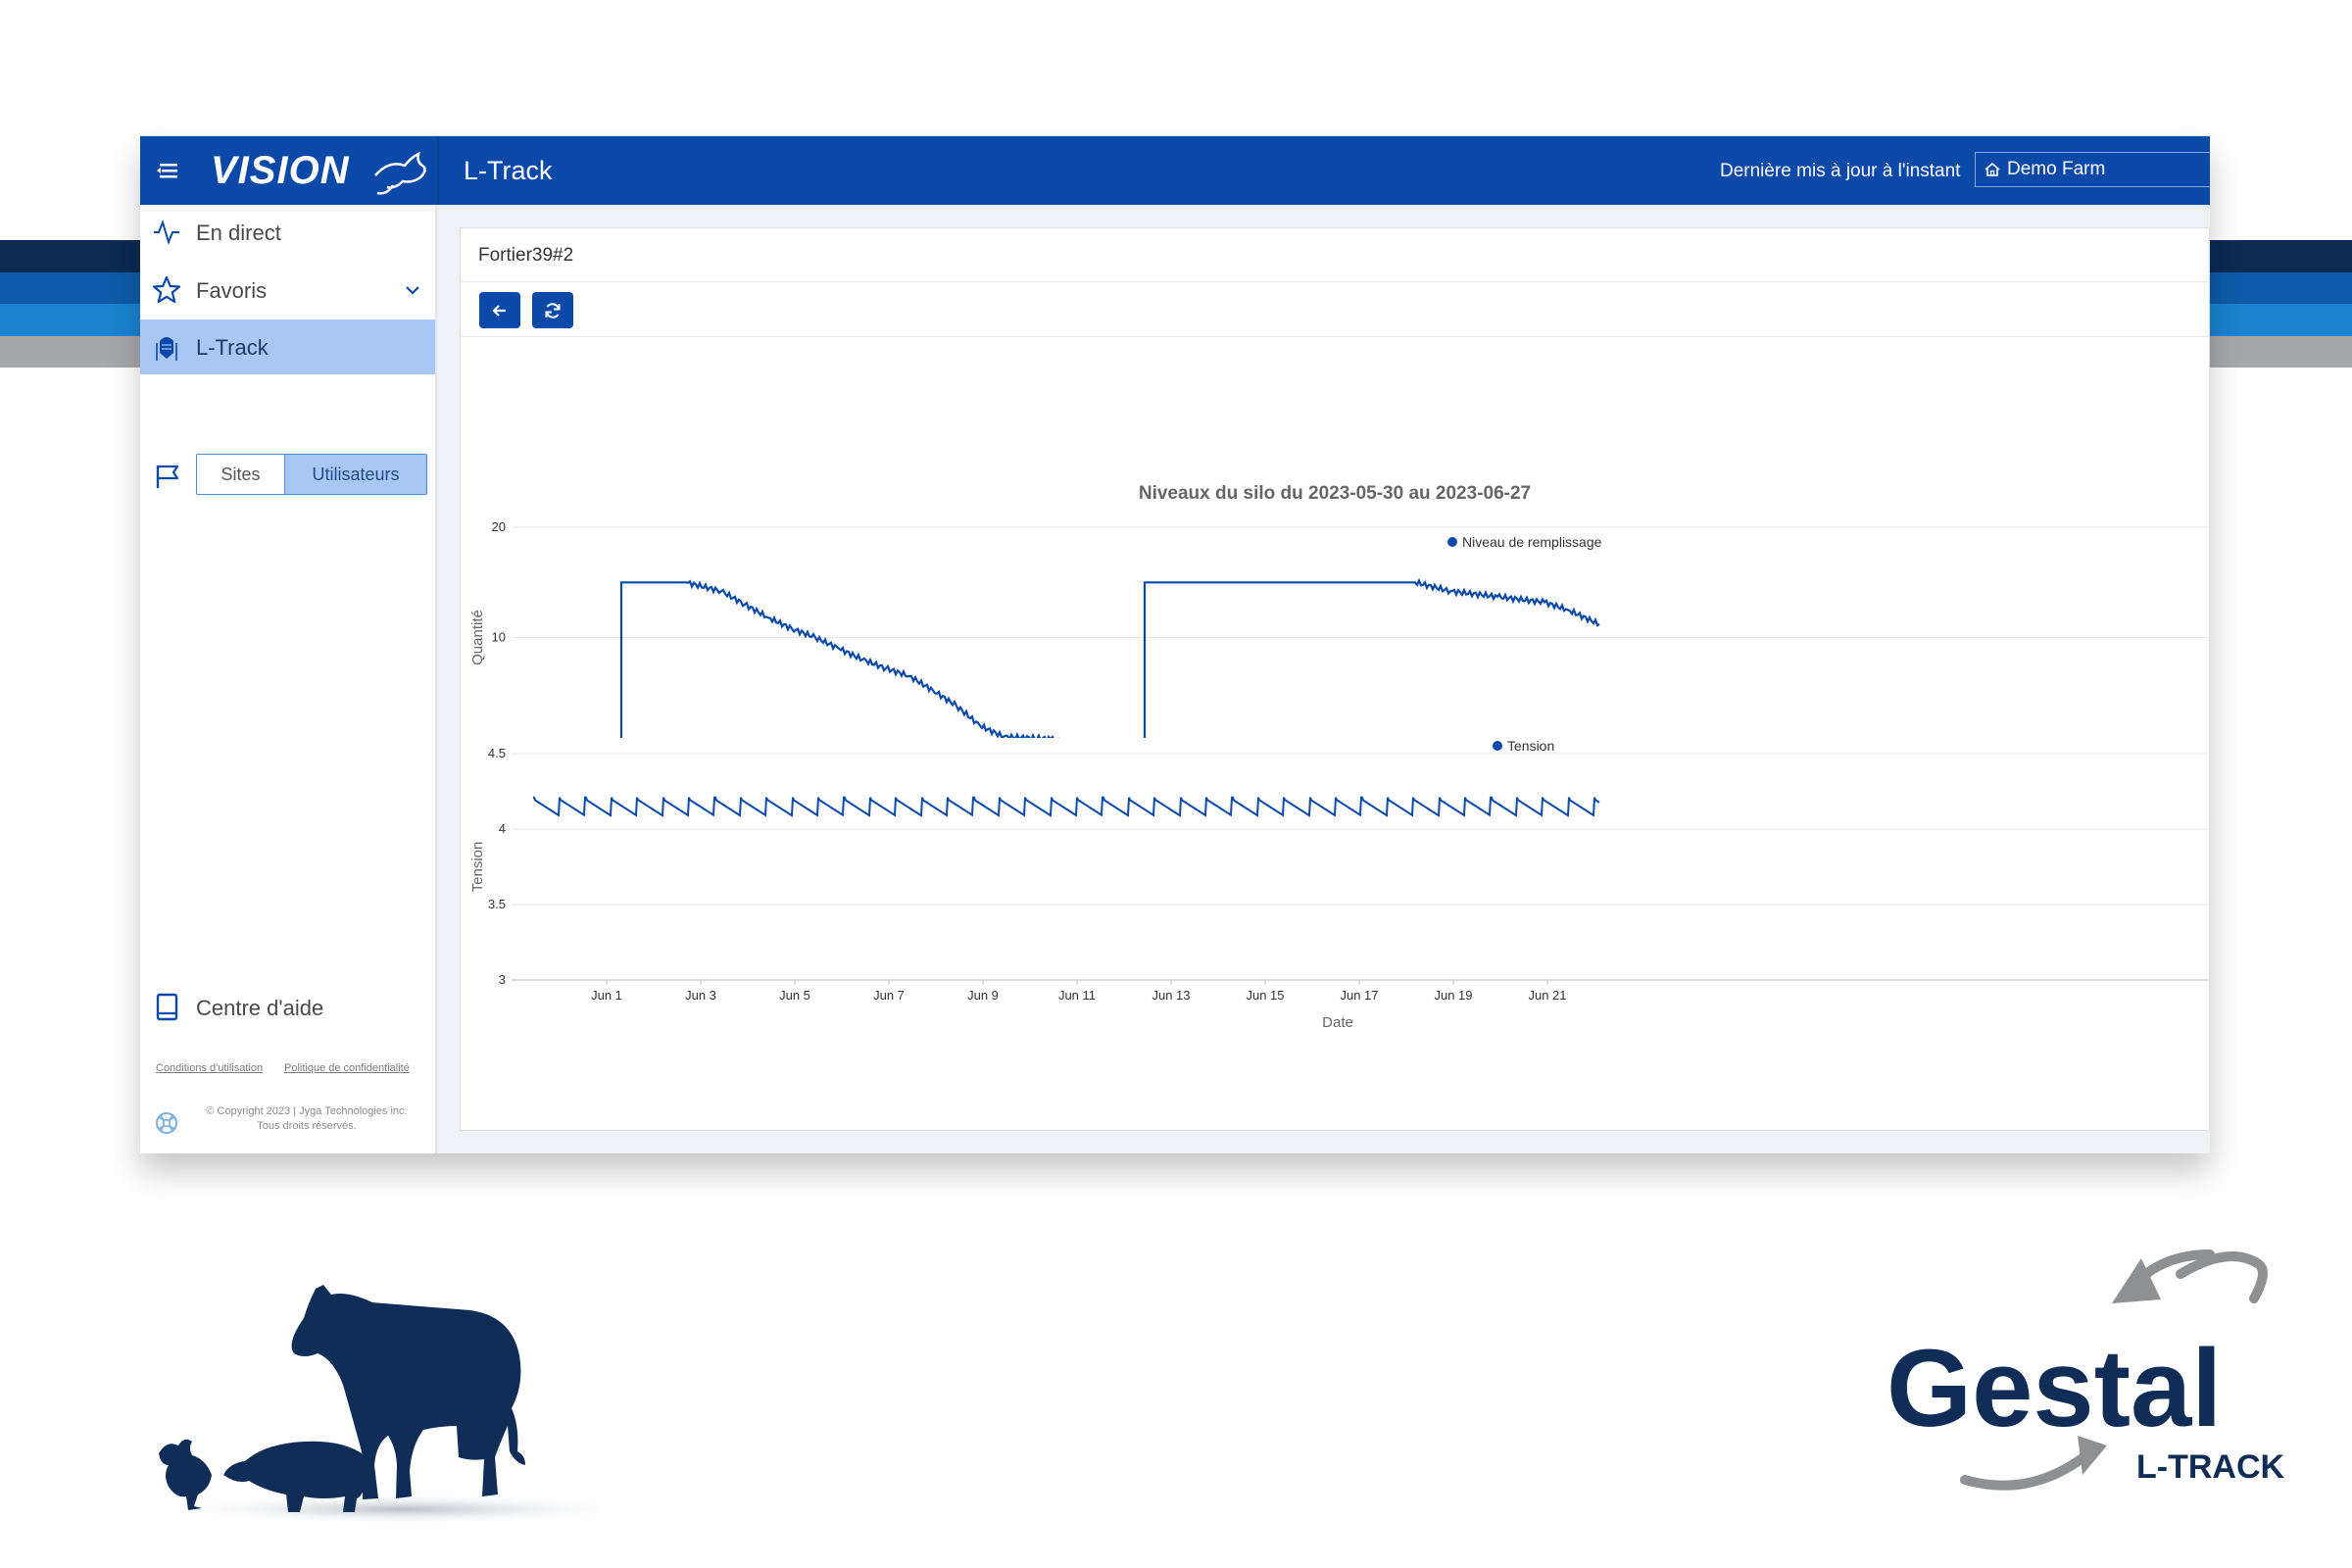 This screenshot has width=2352, height=1568. Describe the element at coordinates (503, 828) in the screenshot. I see `y-tick-label: 4` at that location.